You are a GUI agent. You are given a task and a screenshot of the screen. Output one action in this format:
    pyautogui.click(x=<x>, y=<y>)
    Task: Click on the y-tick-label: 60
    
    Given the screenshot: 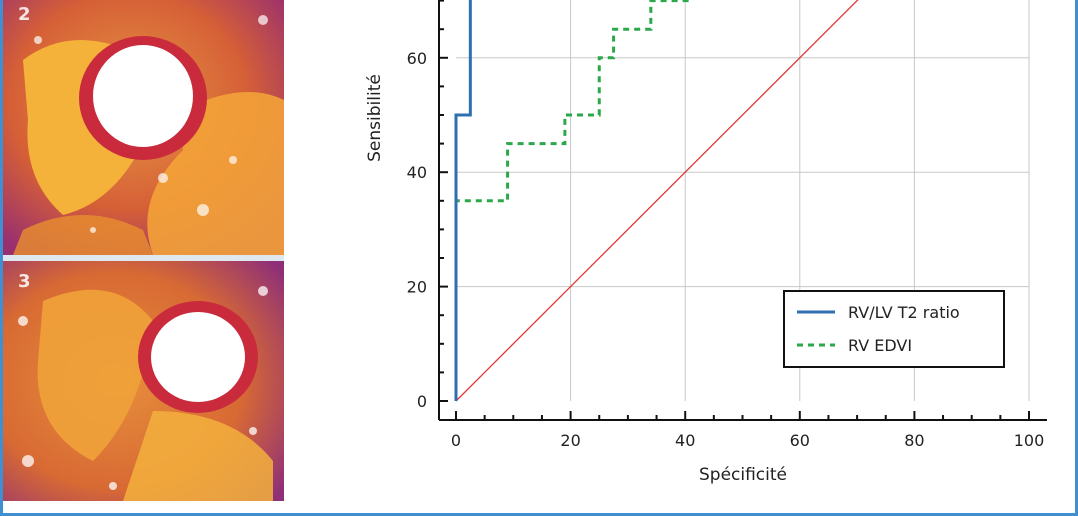 What is the action you would take?
    pyautogui.click(x=417, y=58)
    